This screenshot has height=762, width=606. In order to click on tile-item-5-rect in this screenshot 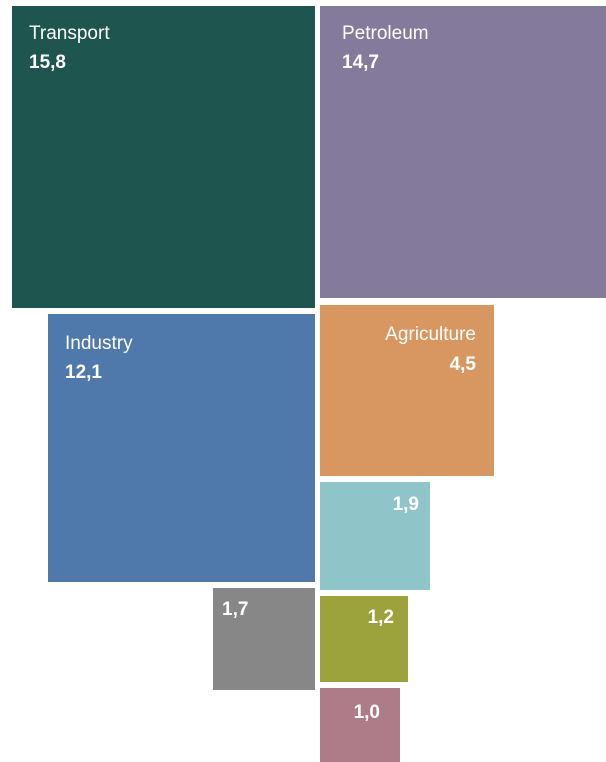, I will do `click(375, 536)`.